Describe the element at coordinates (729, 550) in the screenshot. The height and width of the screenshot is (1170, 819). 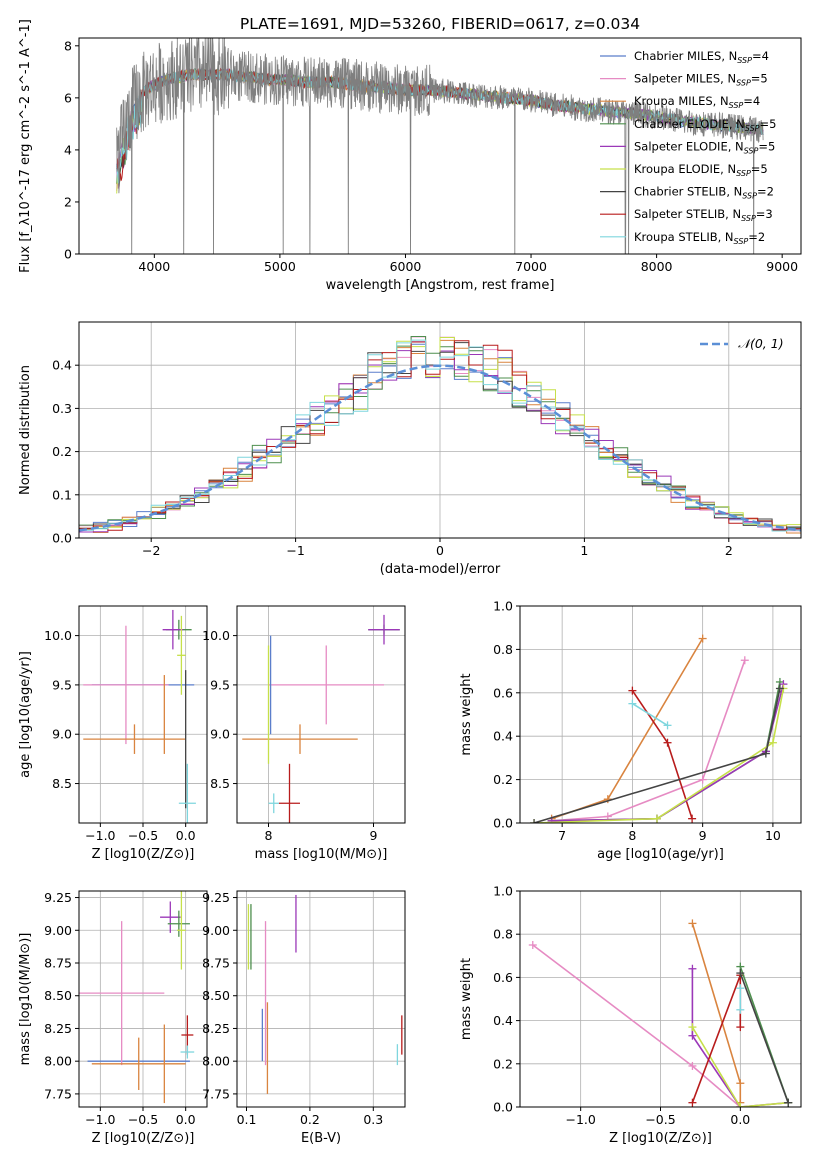
I see `x-tick-label: 2` at that location.